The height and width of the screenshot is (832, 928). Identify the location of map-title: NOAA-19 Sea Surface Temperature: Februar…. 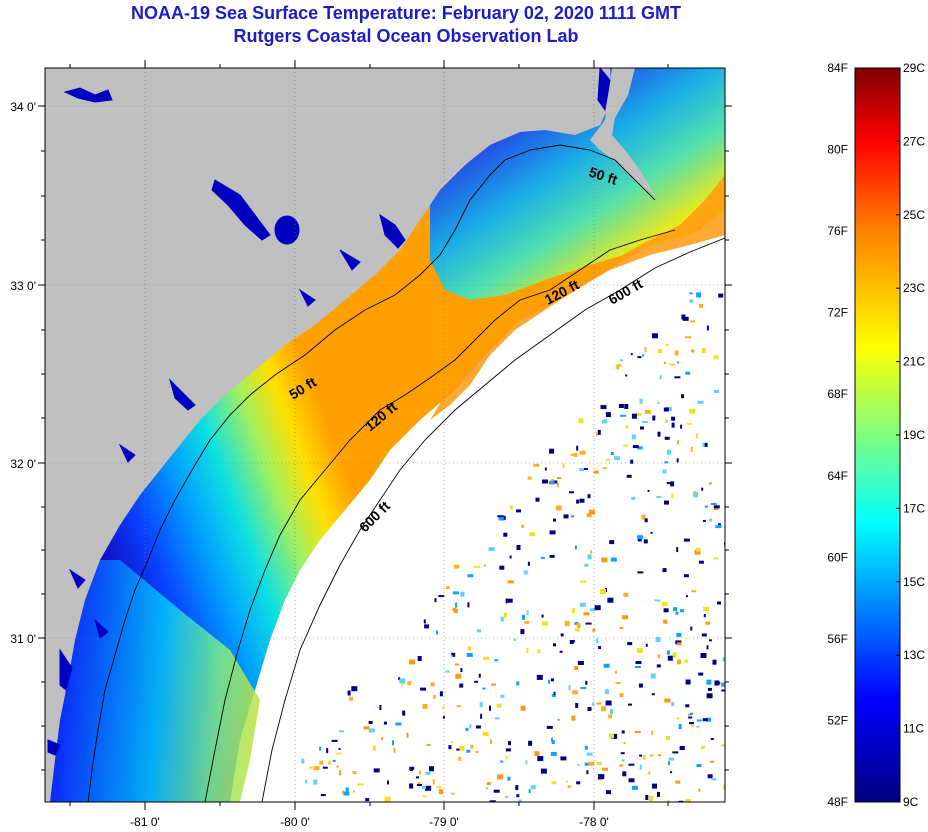
(406, 13).